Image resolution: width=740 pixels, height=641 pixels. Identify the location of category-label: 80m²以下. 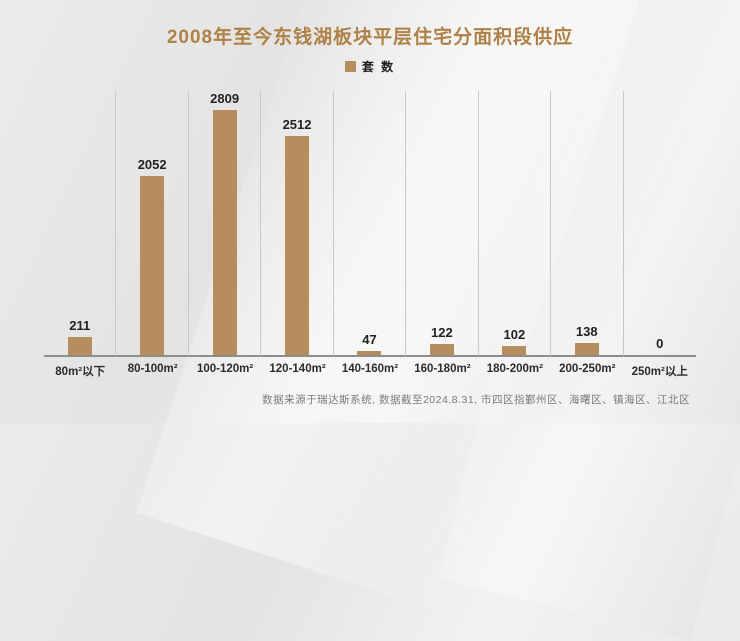
(80, 372).